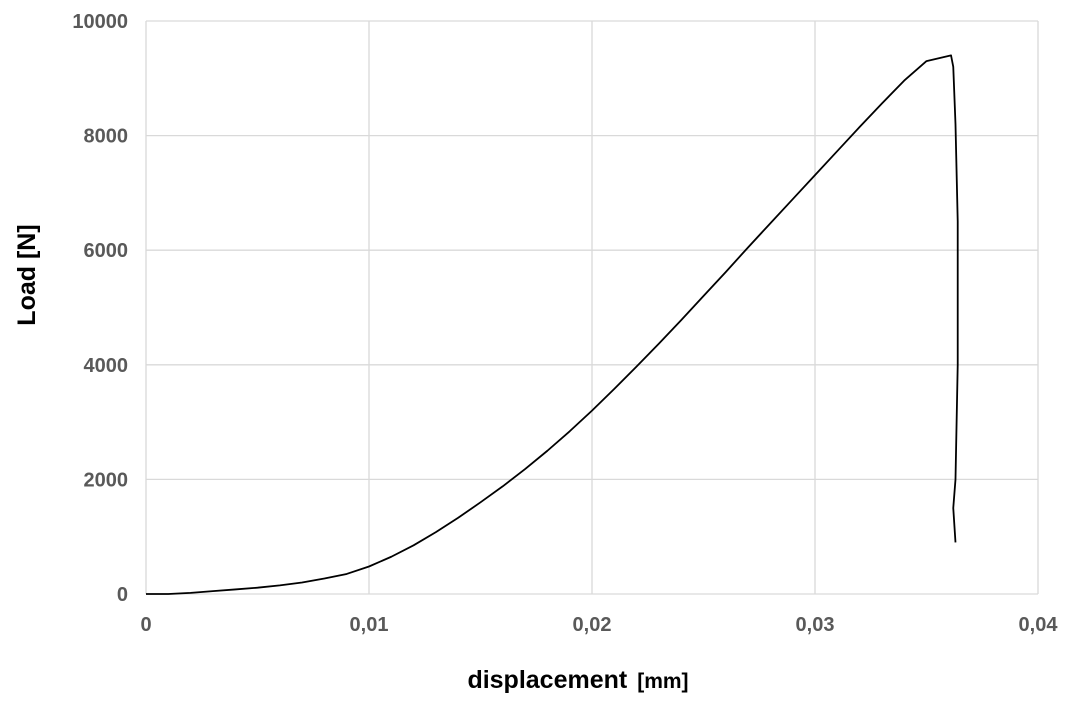 The image size is (1067, 702). What do you see at coordinates (27, 274) in the screenshot?
I see `y-axis-title: Load [N]` at bounding box center [27, 274].